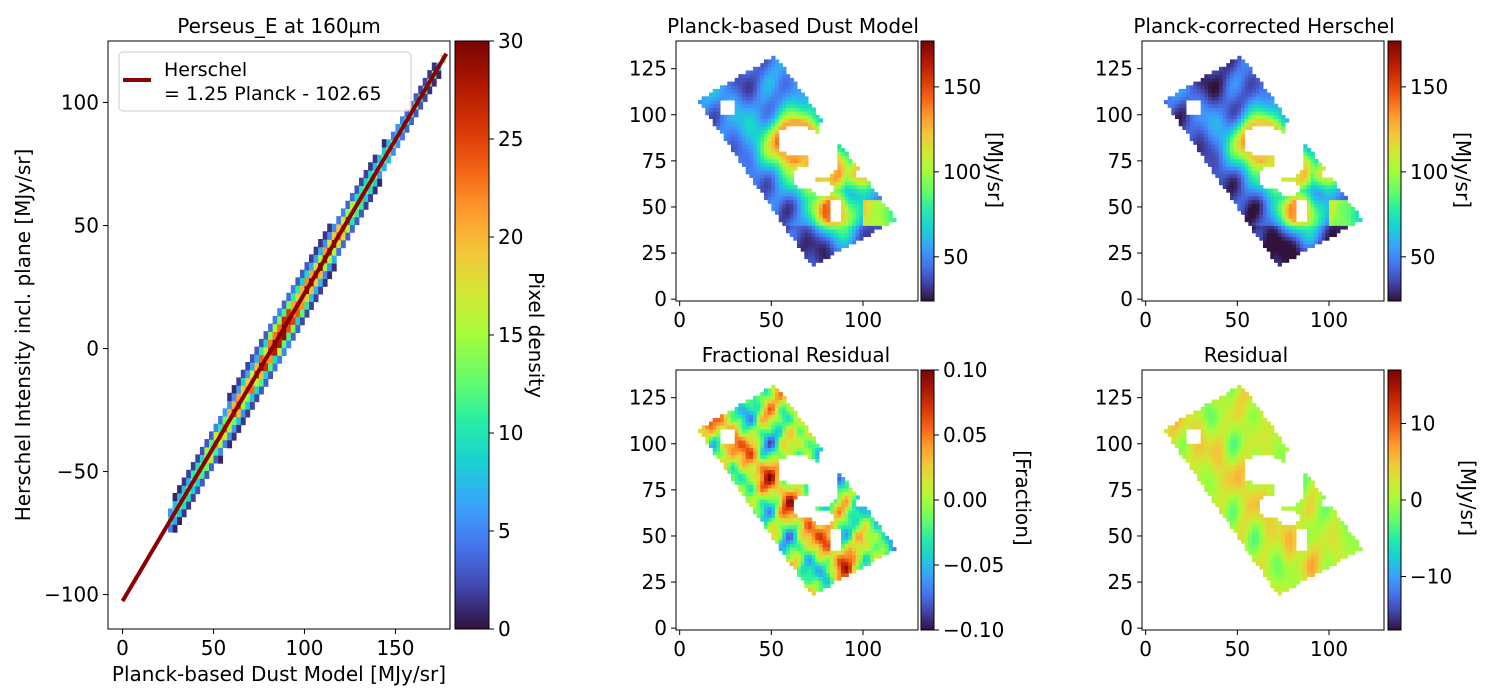  I want to click on x-tick-label: 0, so click(679, 320).